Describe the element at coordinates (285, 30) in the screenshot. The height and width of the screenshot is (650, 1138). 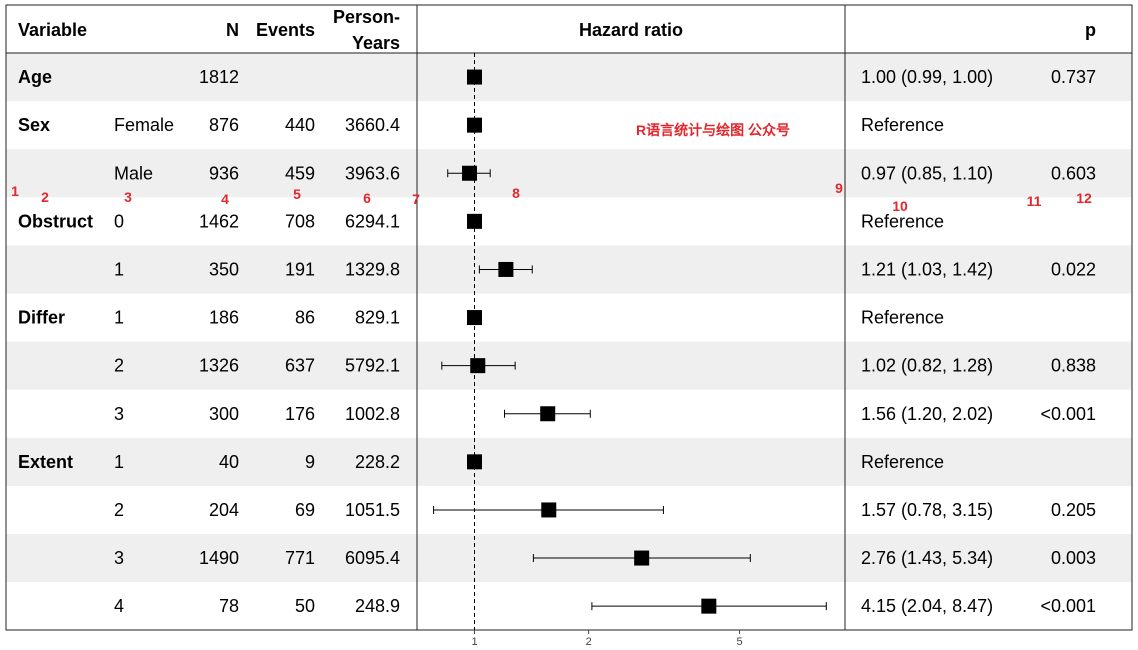
I see `header-events: Events` at that location.